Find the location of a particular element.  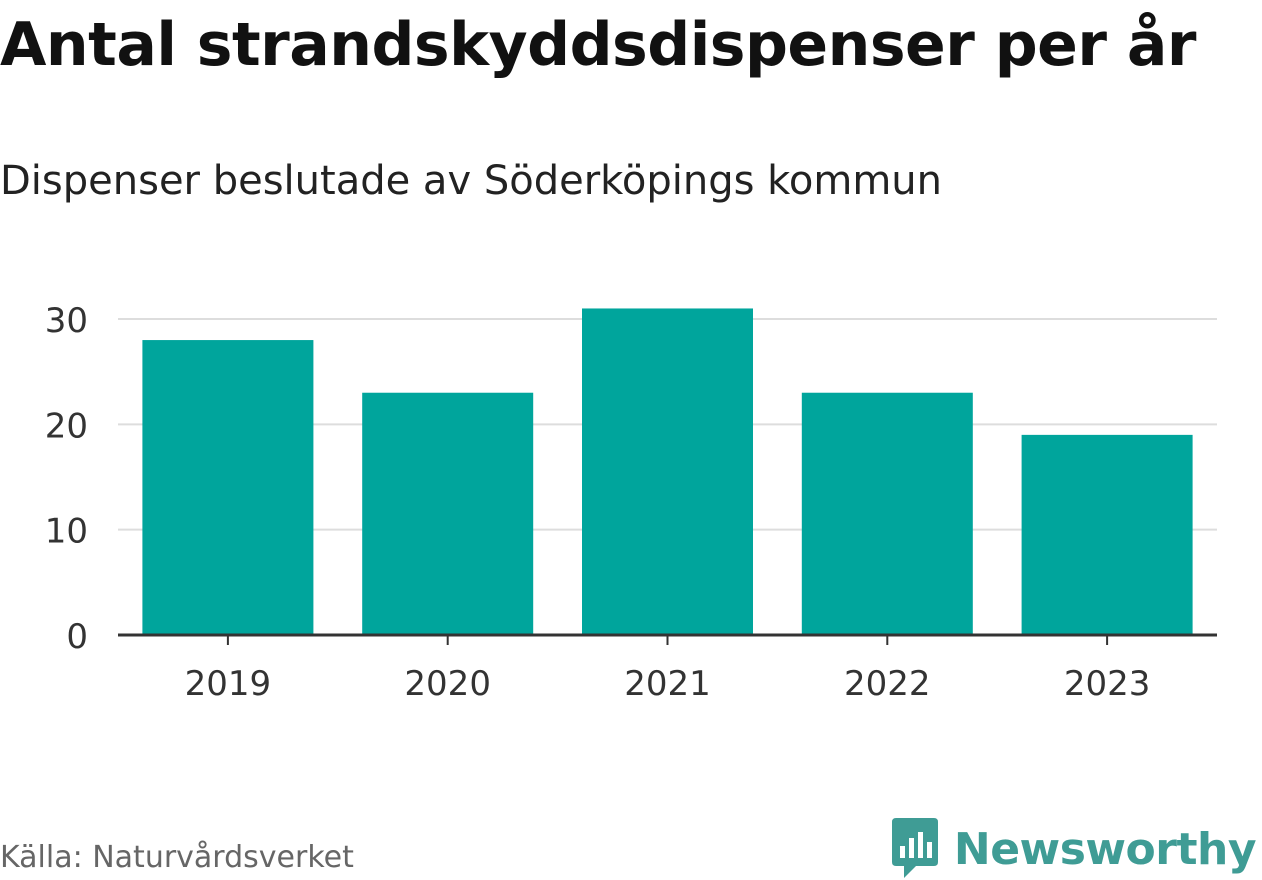

bar-2022 is located at coordinates (887, 513).